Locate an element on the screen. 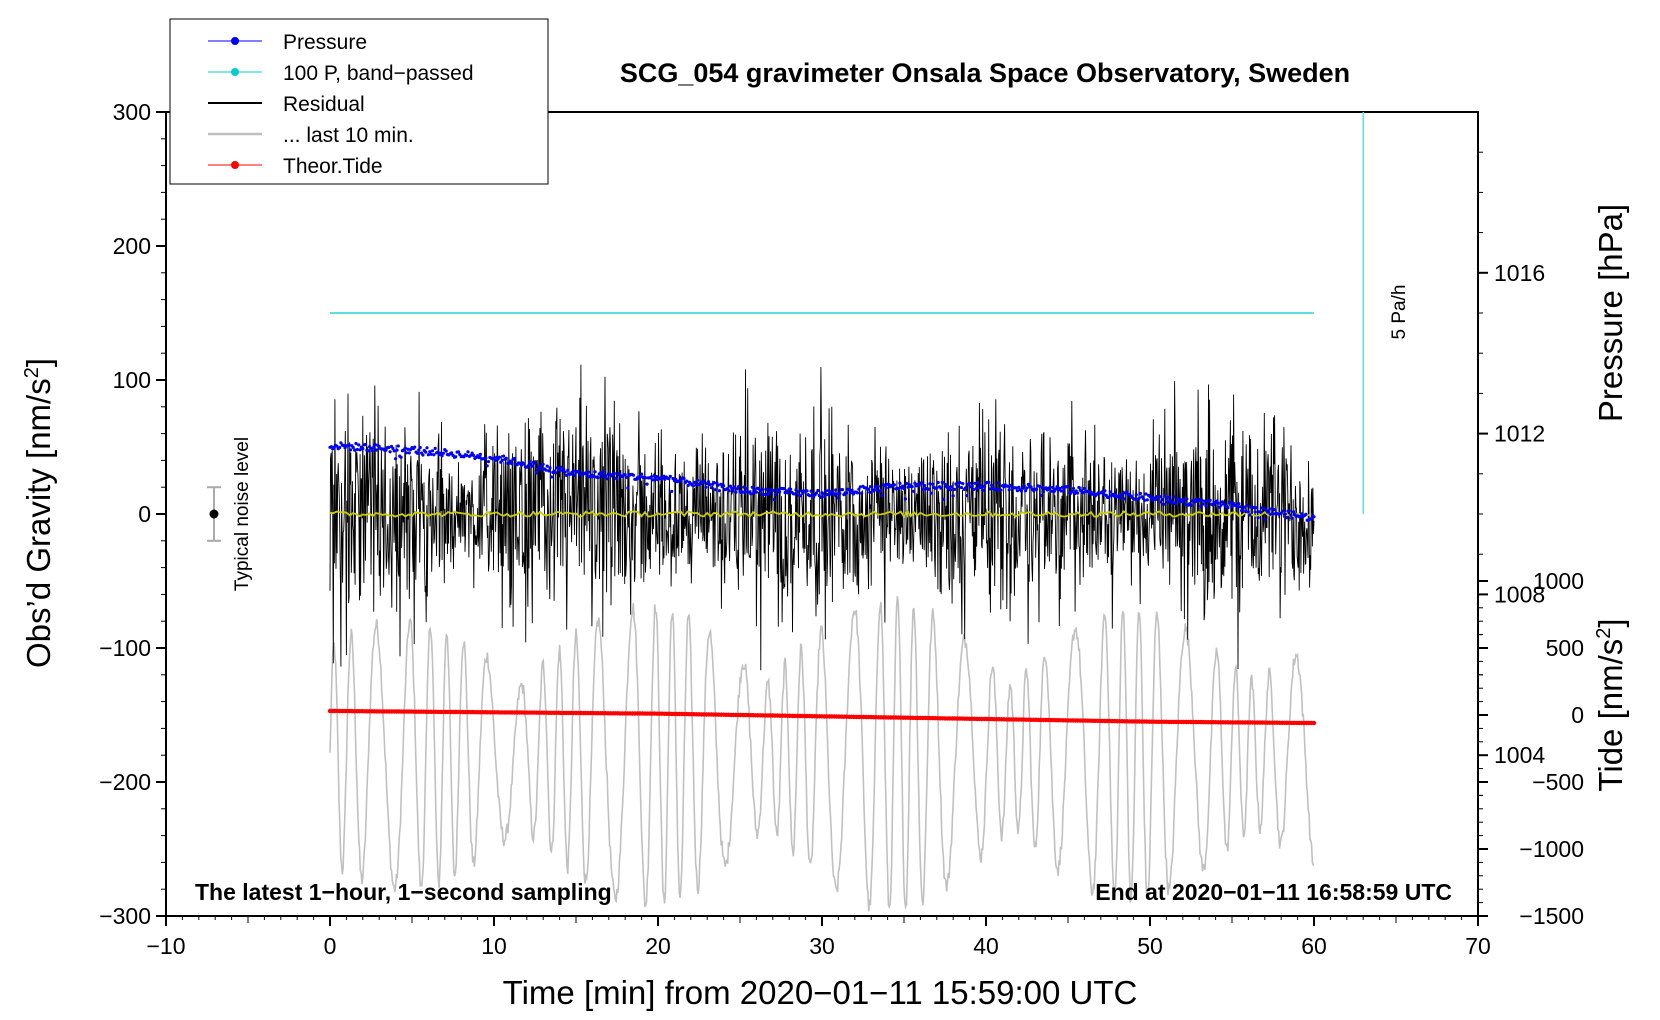  y-axis-title-main: Obs’d Gravity [nm/s is located at coordinates (38, 523).